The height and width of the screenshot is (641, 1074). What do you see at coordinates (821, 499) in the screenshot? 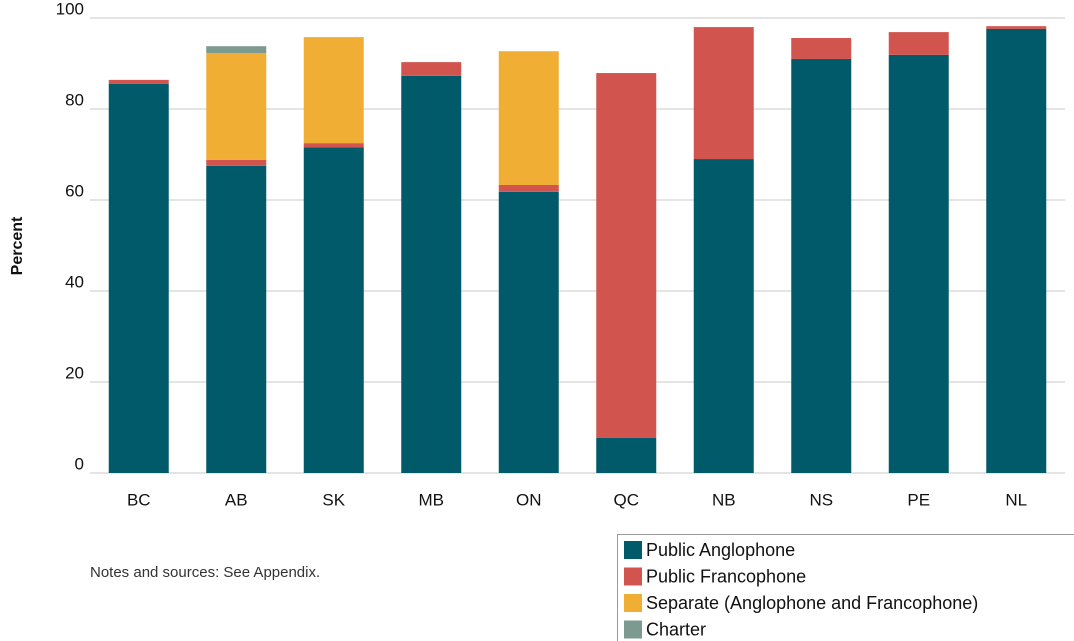
I see `x-tick-label: NS` at bounding box center [821, 499].